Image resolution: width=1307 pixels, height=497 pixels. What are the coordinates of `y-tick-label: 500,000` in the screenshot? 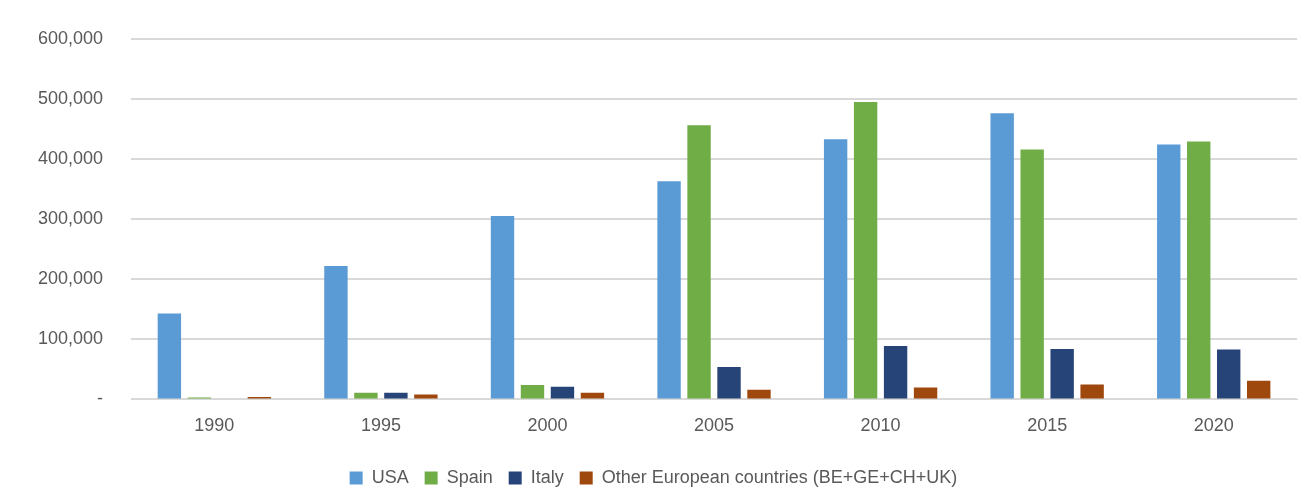 It's located at (70, 97).